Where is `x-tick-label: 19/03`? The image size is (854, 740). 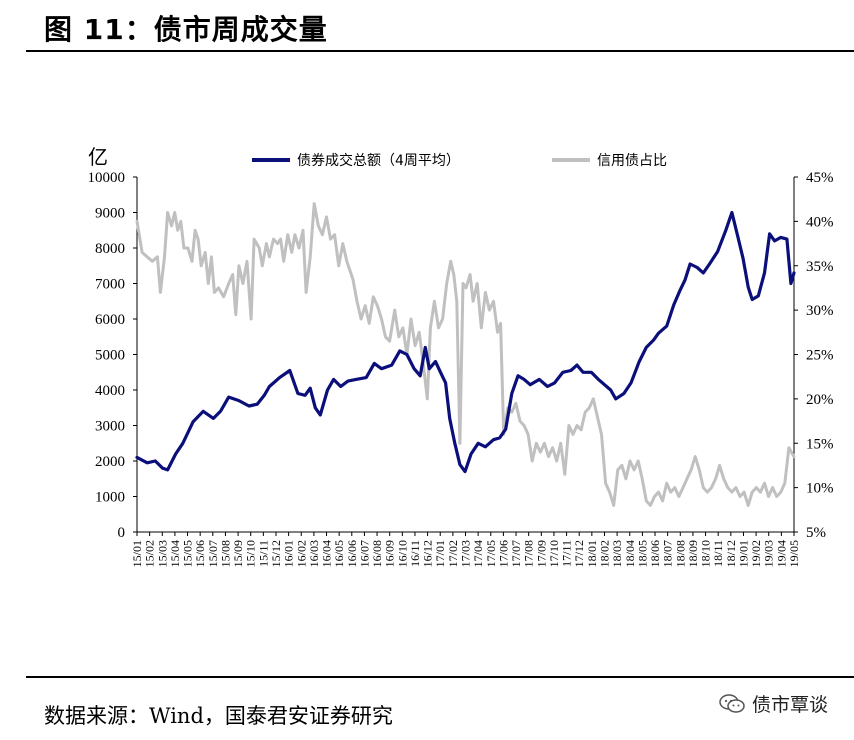 x-tick-label: 19/03 is located at coordinates (769, 553).